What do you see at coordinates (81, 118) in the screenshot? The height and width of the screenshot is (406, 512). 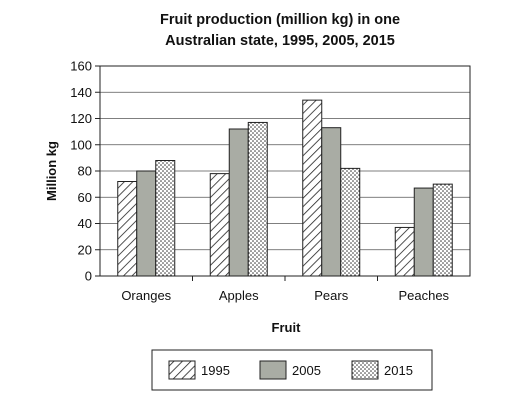 I see `y-tick-label: 120` at bounding box center [81, 118].